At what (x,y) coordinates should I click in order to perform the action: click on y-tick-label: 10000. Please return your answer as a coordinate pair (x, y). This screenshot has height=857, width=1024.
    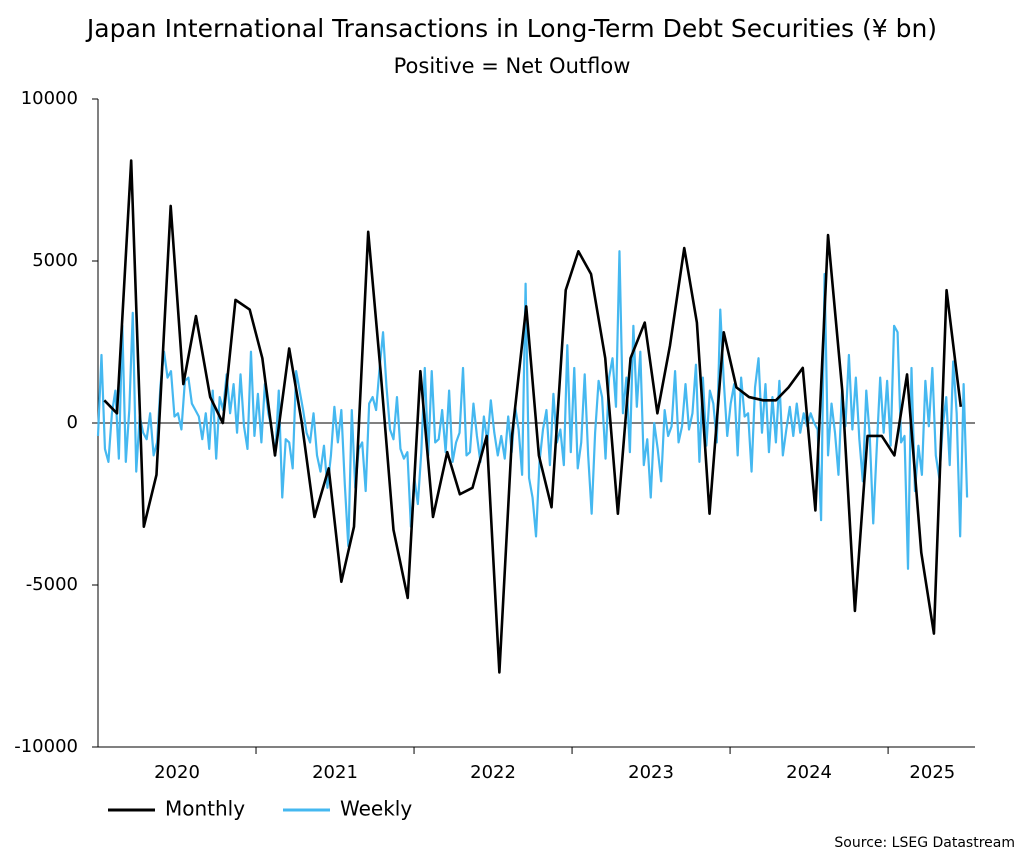
    Looking at the image, I should click on (49, 98).